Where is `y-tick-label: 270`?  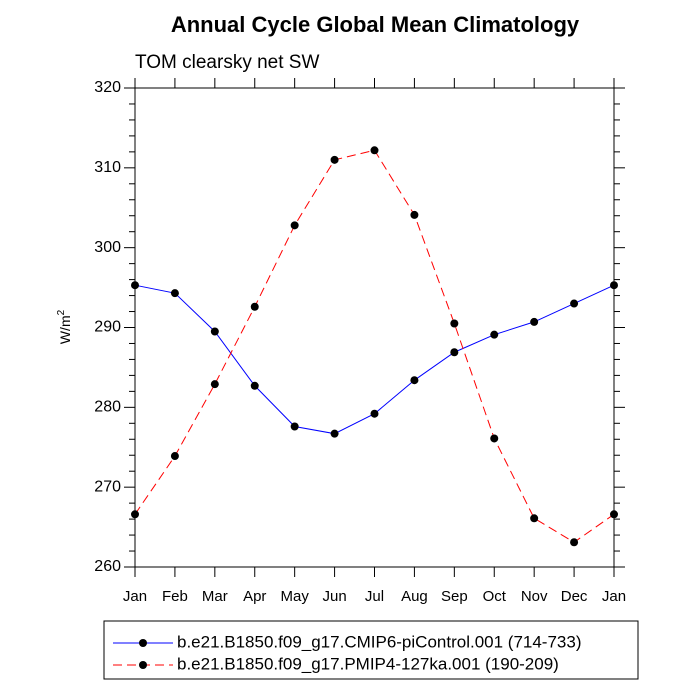 y-tick-label: 270 is located at coordinates (107, 486).